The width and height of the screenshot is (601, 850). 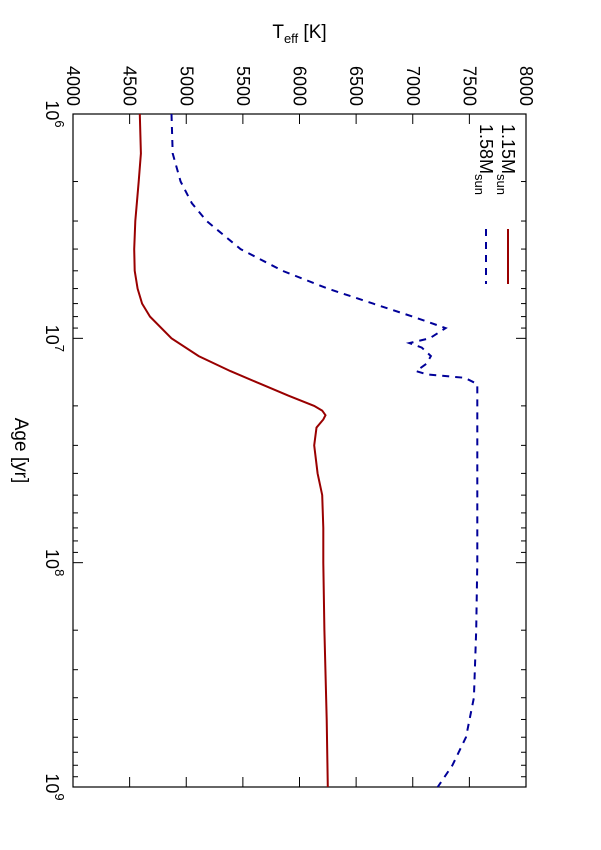 What do you see at coordinates (300, 86) in the screenshot?
I see `y-tick-label: 6000` at bounding box center [300, 86].